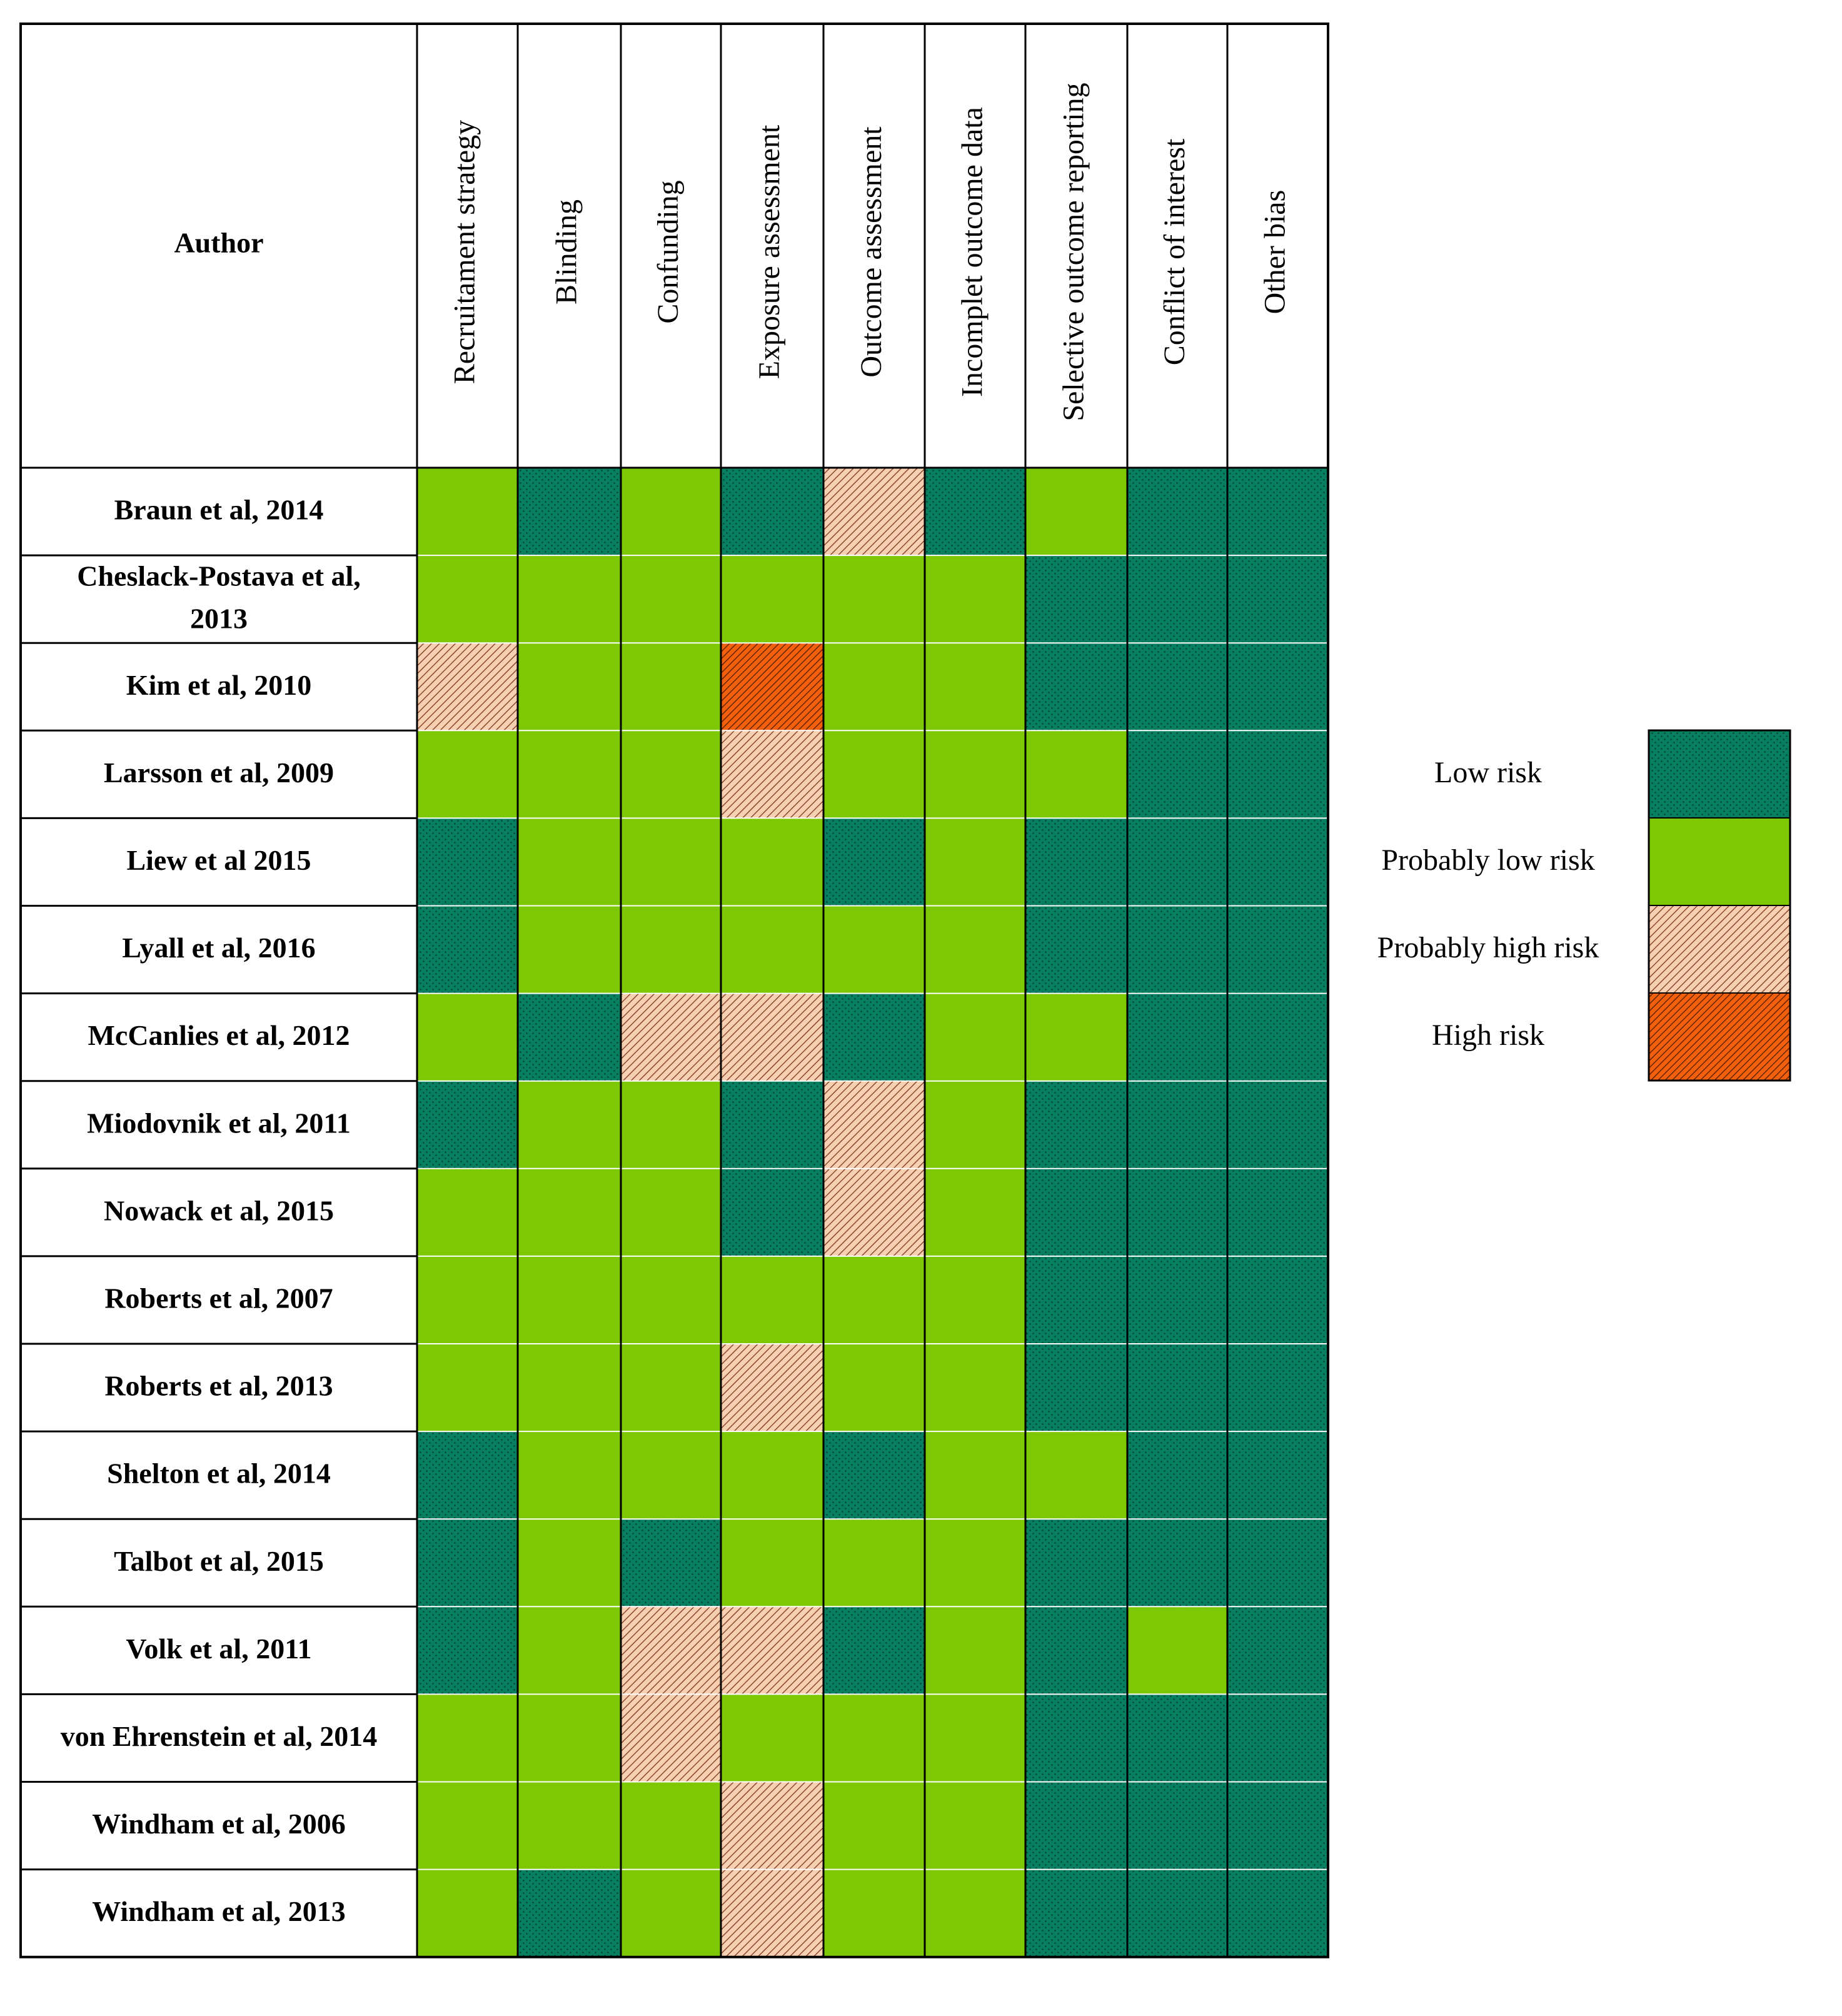 The height and width of the screenshot is (2016, 1842). Describe the element at coordinates (1488, 947) in the screenshot. I see `legend-label: Probably high risk` at that location.